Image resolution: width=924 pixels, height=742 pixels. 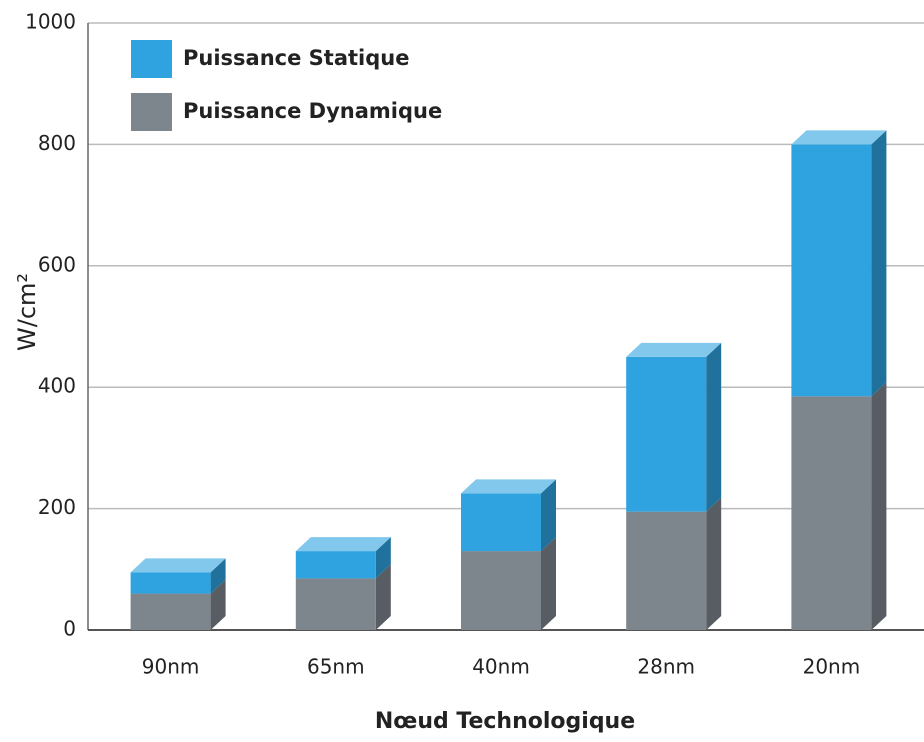 I want to click on y-tick-label: 0, so click(x=69, y=629).